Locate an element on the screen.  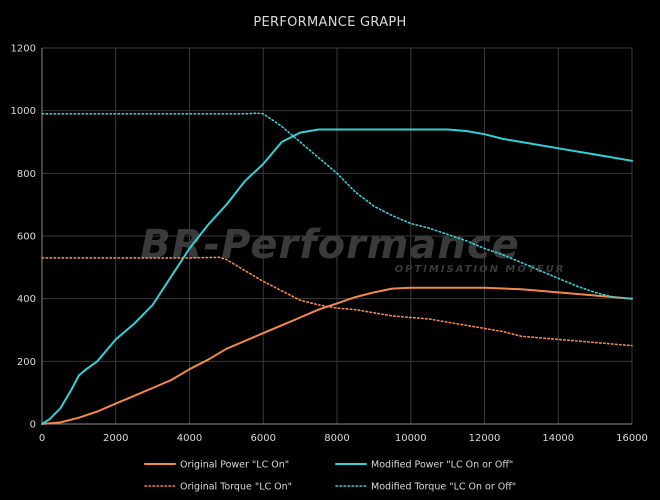
y-tick-label: 0 is located at coordinates (33, 425).